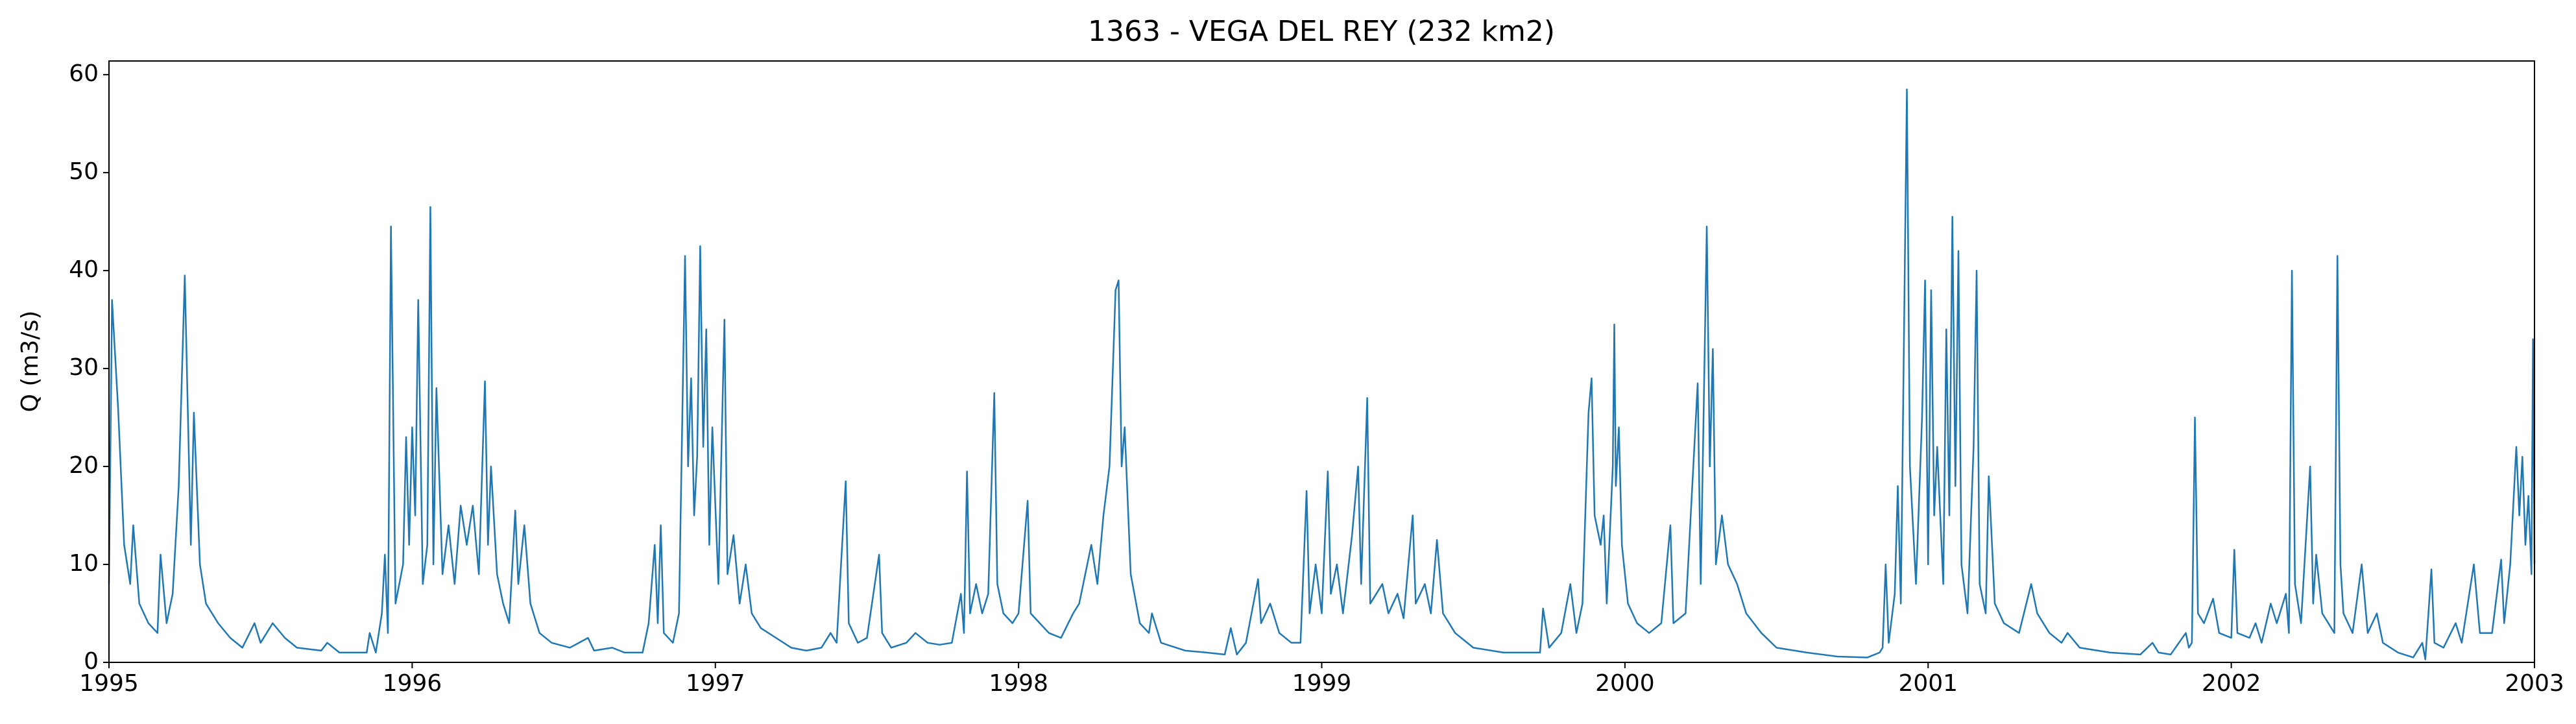  Describe the element at coordinates (1928, 683) in the screenshot. I see `x-tick-label: 2001` at that location.